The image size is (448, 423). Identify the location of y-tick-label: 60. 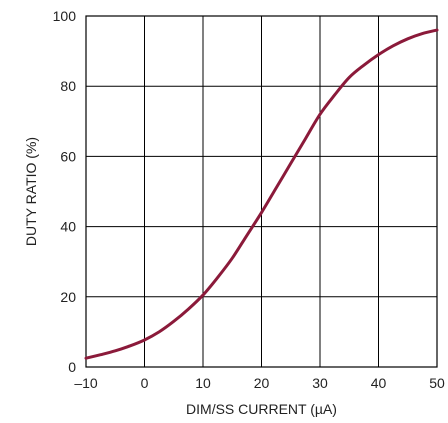
(68, 156).